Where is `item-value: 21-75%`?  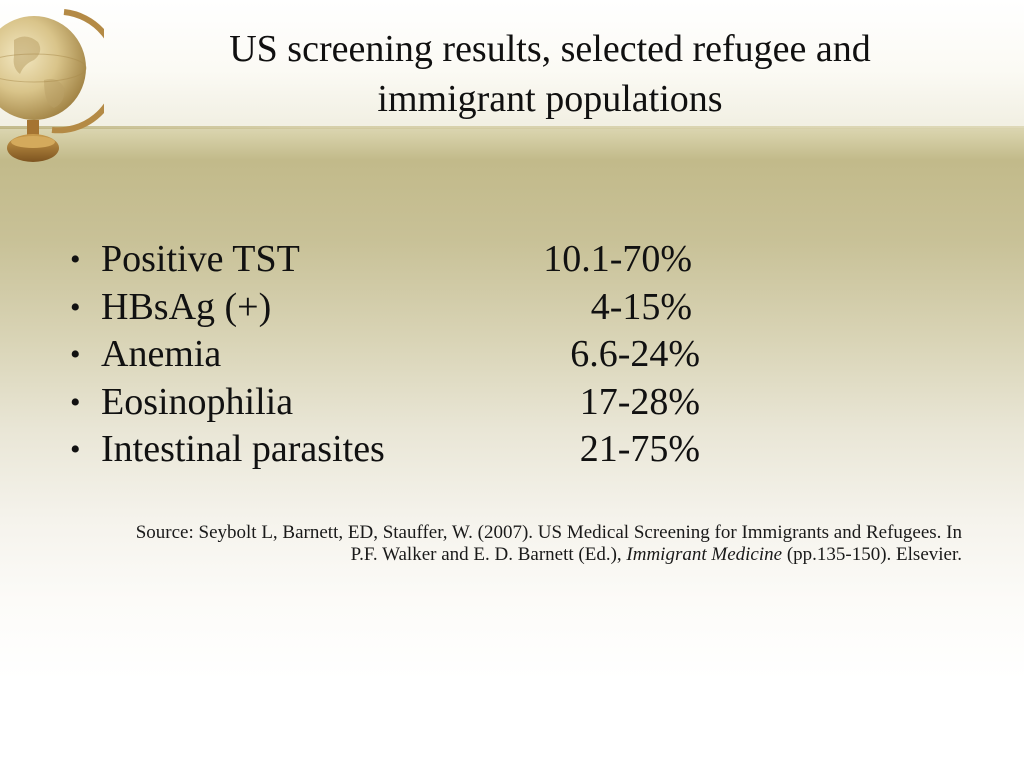
item-value: 21-75% is located at coordinates (639, 449).